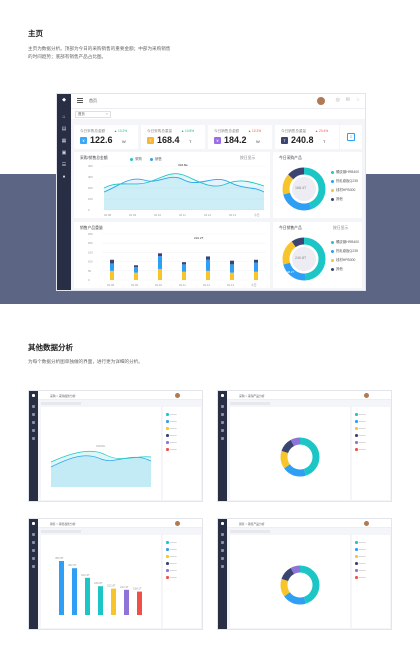 The image size is (420, 665). What do you see at coordinates (64, 153) in the screenshot?
I see `warehouse-icon: ▣` at bounding box center [64, 153].